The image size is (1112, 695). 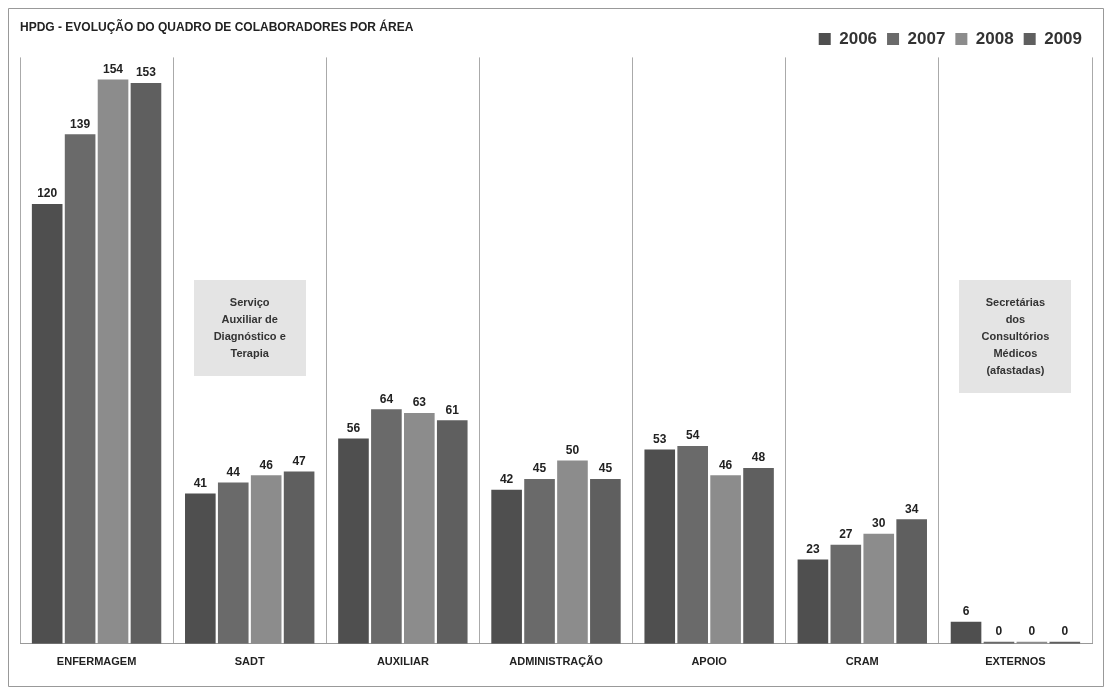 I want to click on data-label: 139, so click(x=80, y=123).